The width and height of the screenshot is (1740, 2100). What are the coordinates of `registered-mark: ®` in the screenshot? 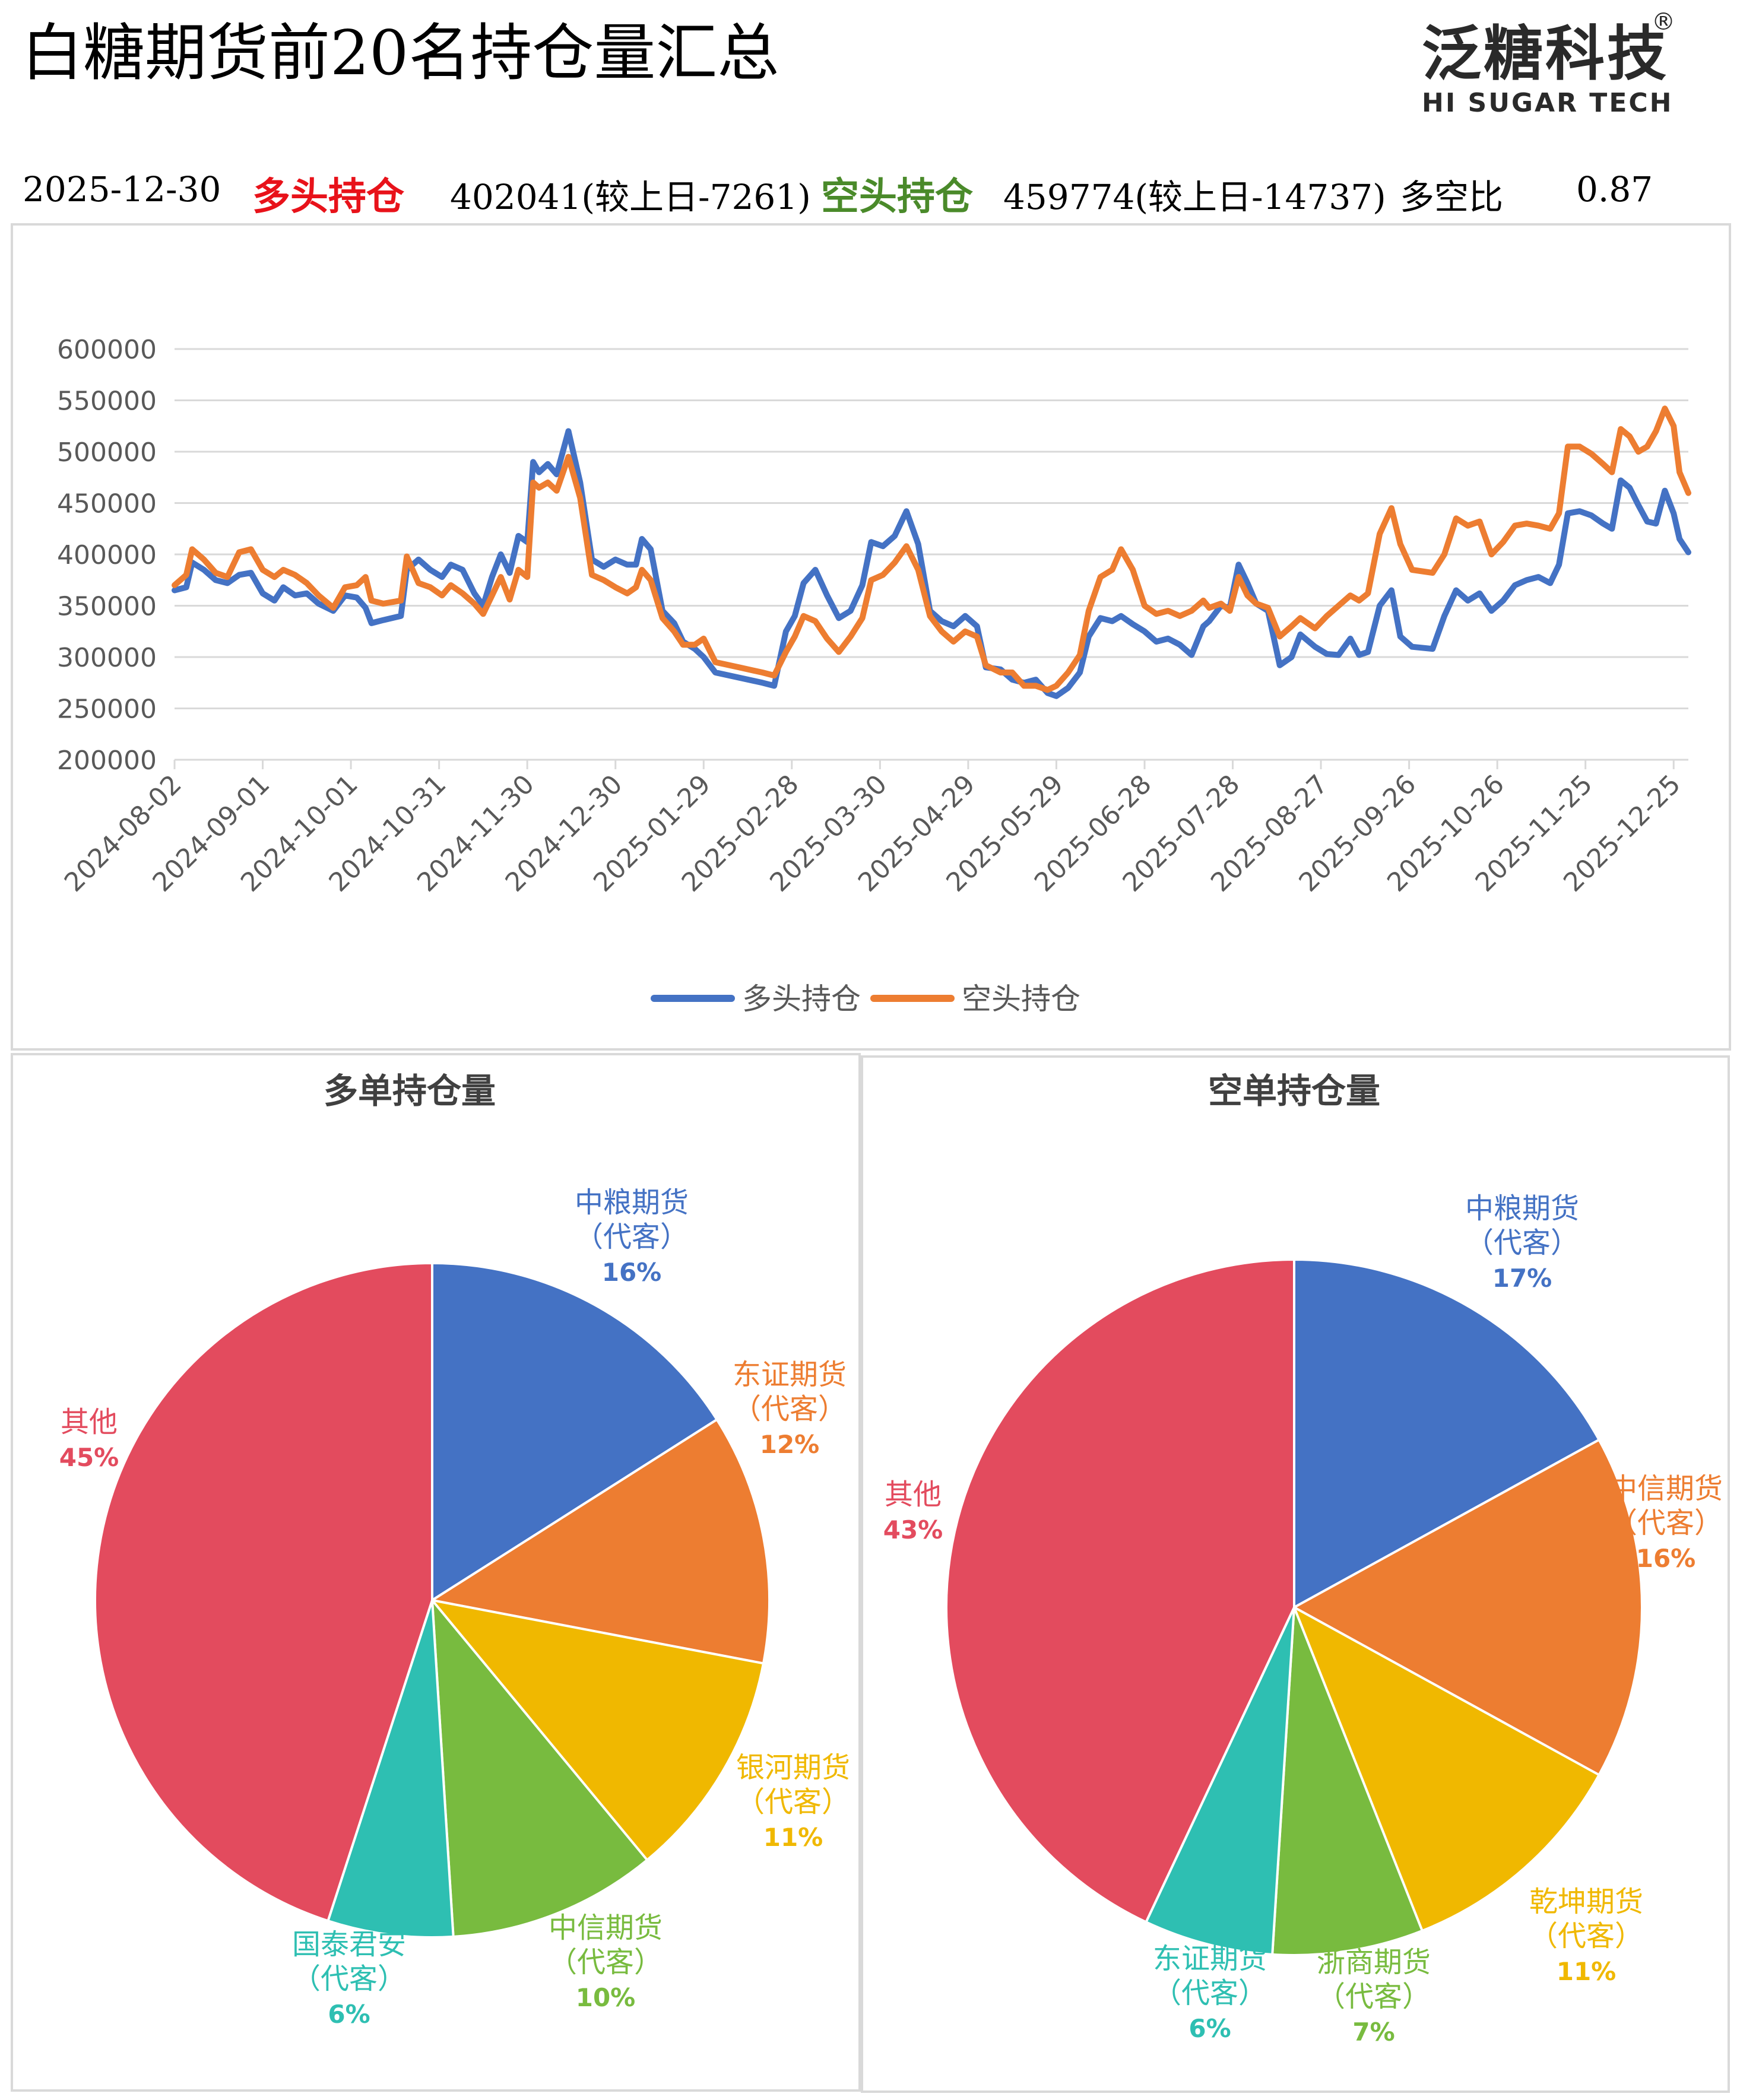 It's located at (1663, 22).